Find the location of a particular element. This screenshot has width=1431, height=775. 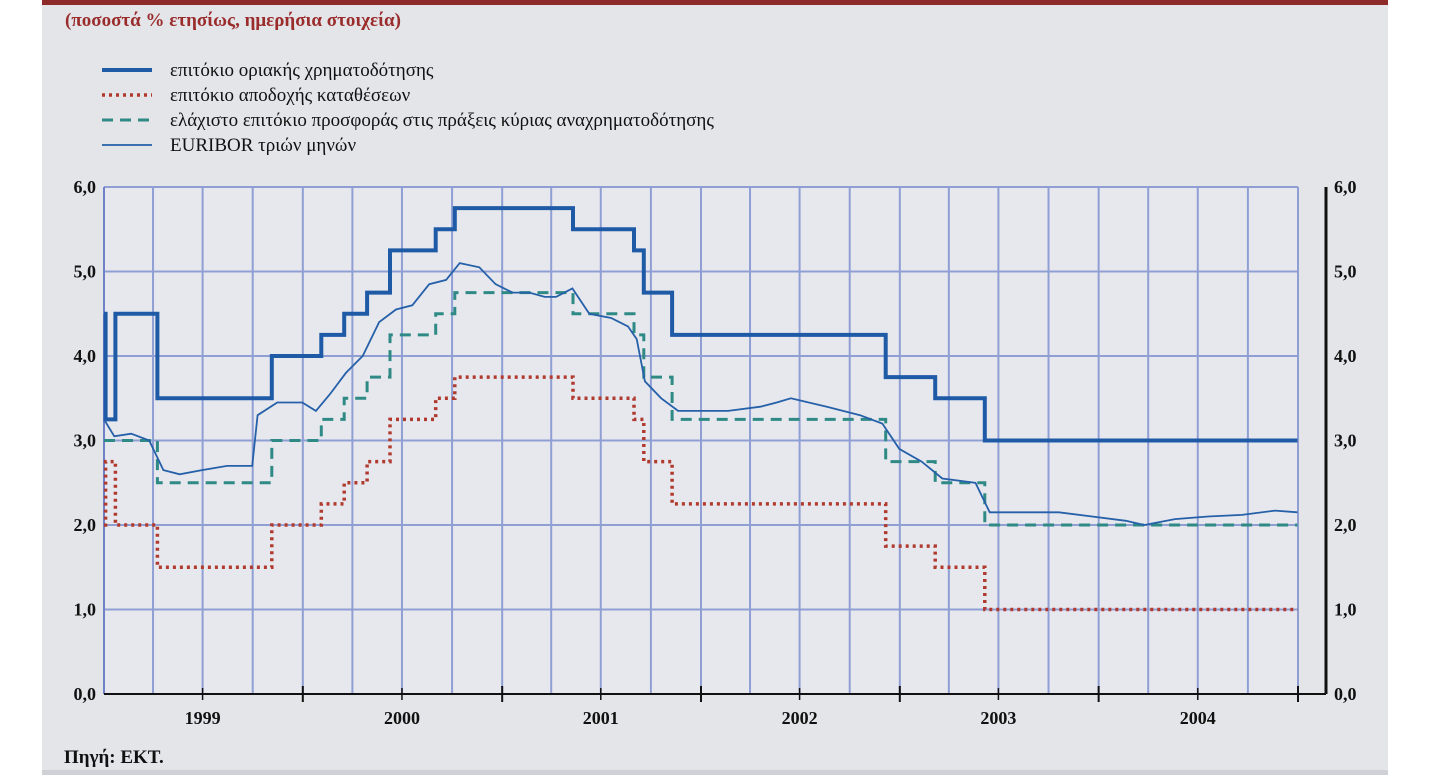

x-tick-label: 2004 is located at coordinates (1198, 718).